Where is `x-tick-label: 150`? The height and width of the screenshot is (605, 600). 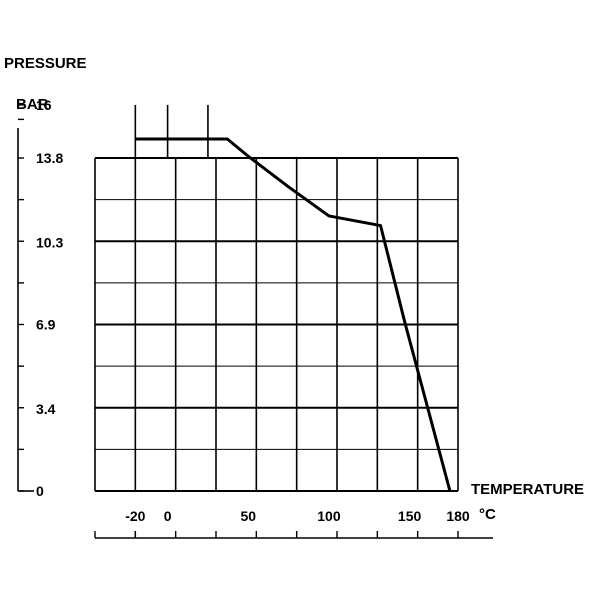 x-tick-label: 150 is located at coordinates (410, 516).